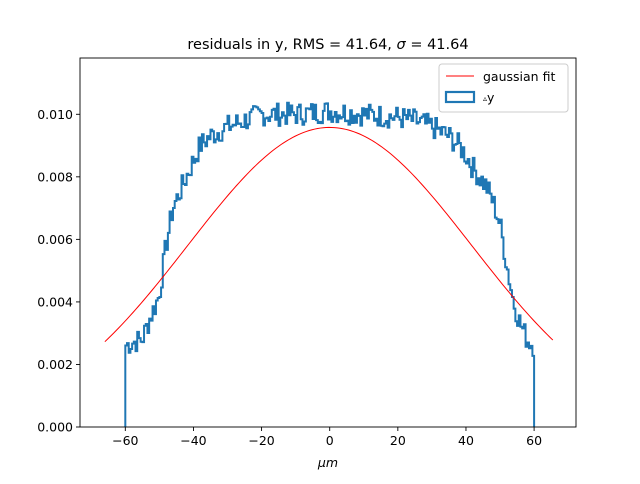  I want to click on legend-swatch-y, so click(460, 97).